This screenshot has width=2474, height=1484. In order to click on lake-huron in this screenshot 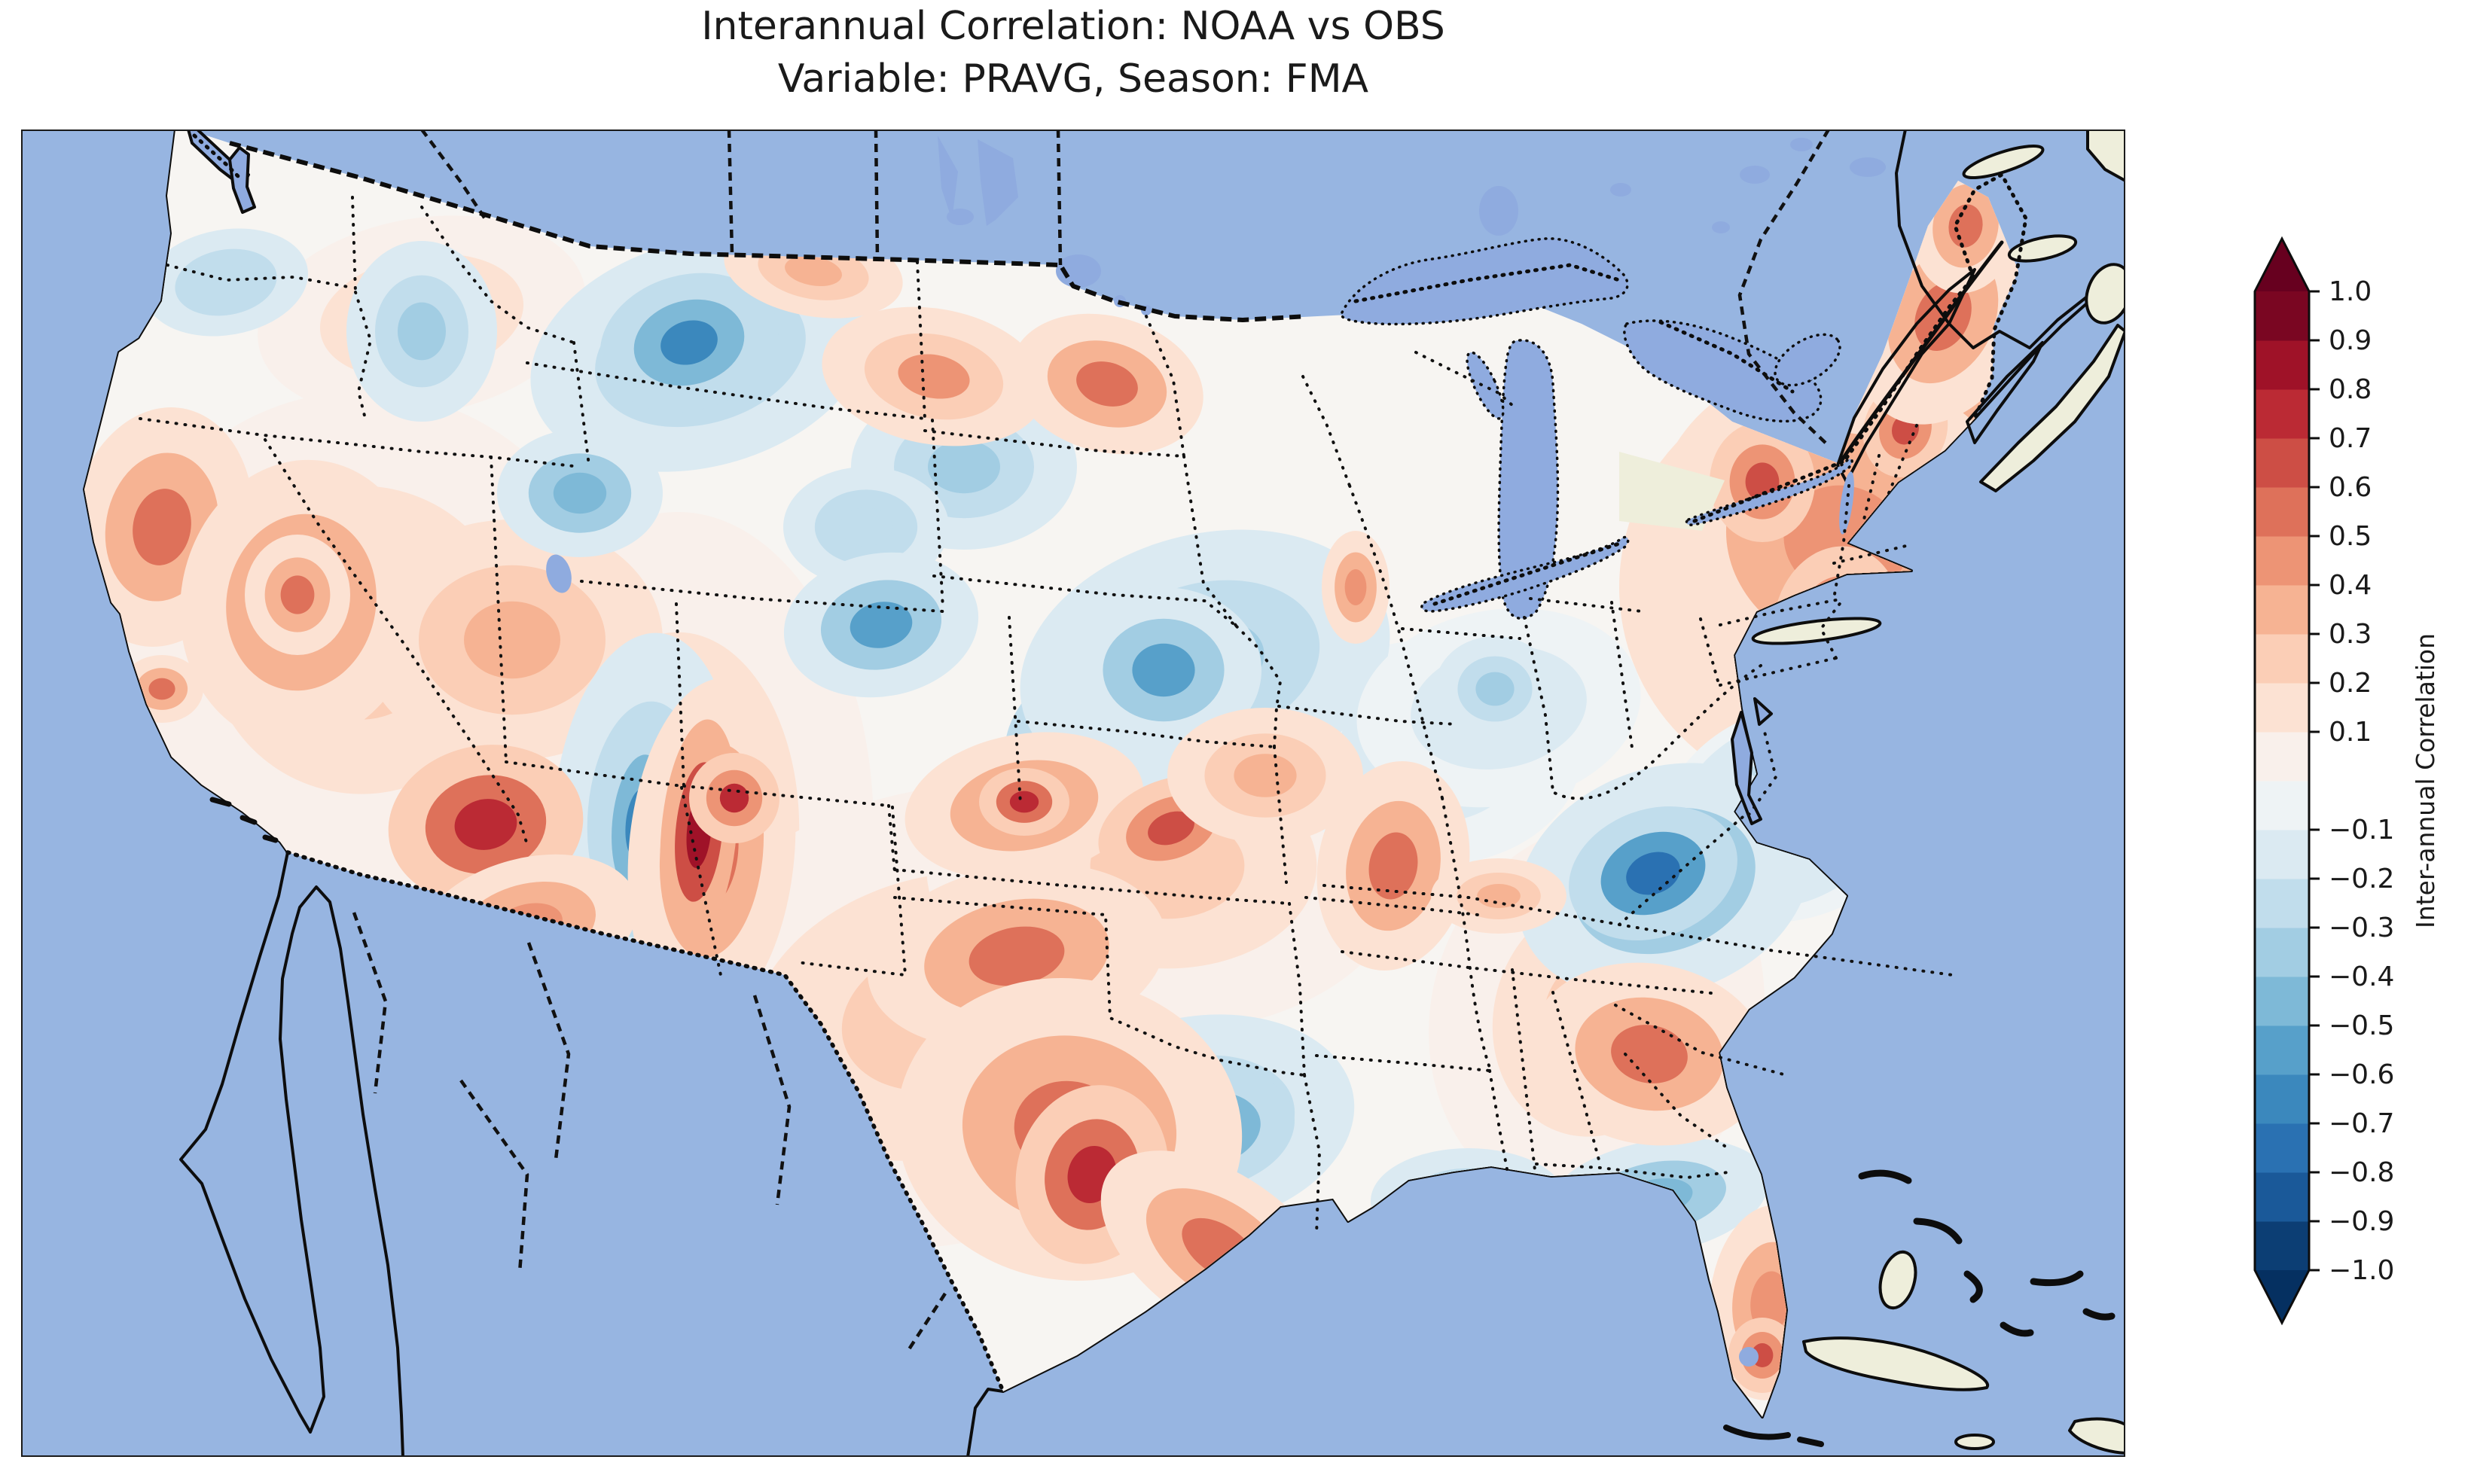, I will do `click(1723, 371)`.